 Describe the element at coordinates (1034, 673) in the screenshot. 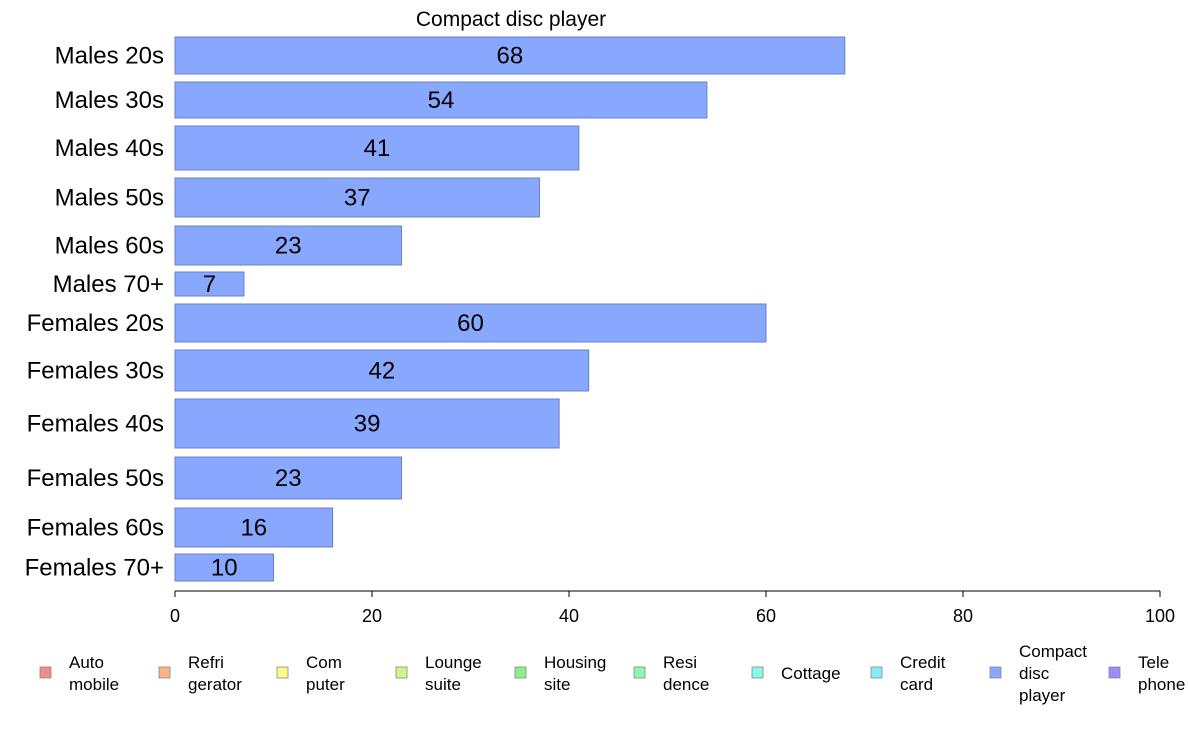

I see `legend-label: disc` at that location.